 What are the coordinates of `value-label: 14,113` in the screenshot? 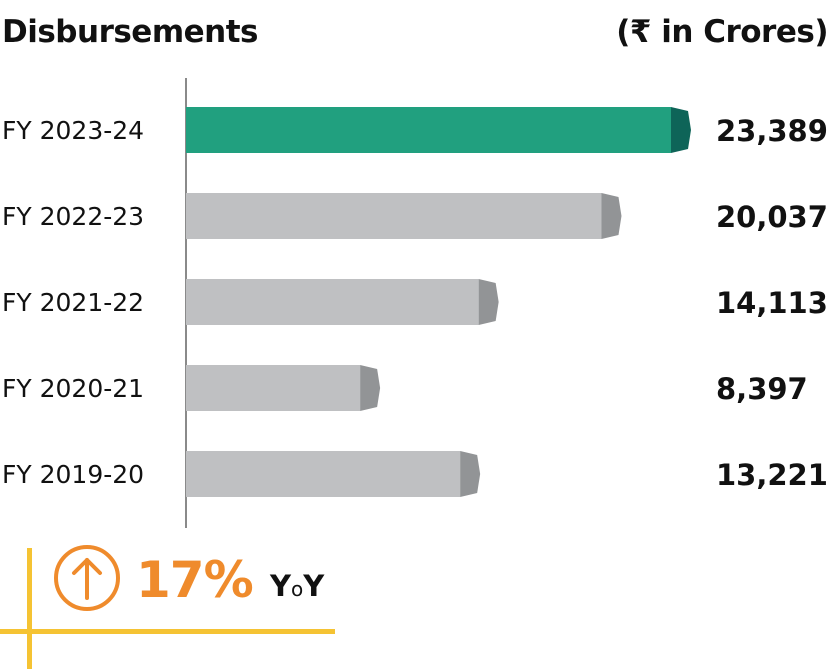 It's located at (772, 303).